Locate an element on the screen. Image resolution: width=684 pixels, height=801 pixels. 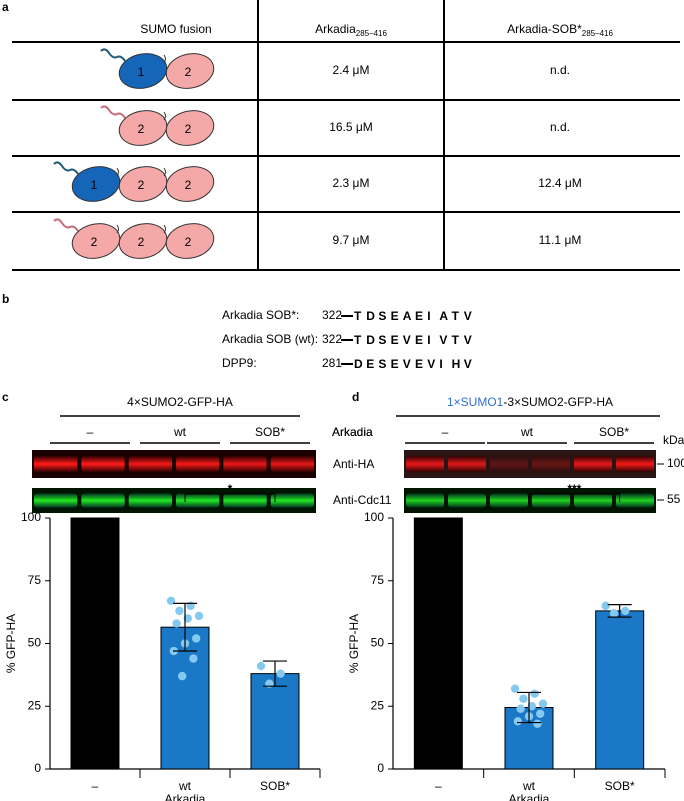
table-cell: 2.3 μM is located at coordinates (351, 183).